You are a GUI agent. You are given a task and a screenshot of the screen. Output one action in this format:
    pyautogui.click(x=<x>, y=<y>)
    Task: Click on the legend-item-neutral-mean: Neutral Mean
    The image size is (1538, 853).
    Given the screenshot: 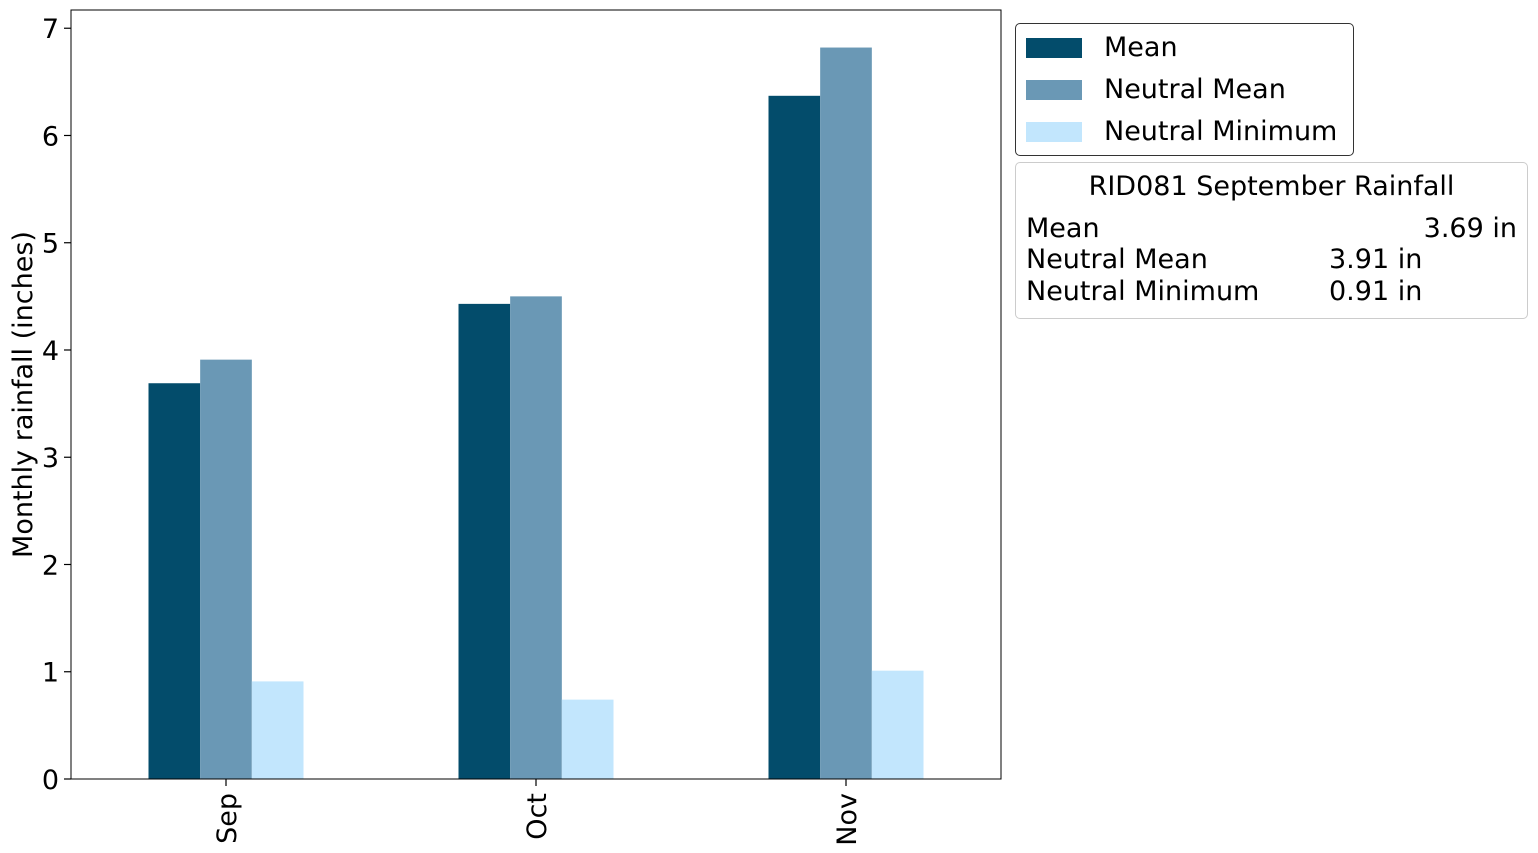 What is the action you would take?
    pyautogui.click(x=1156, y=90)
    